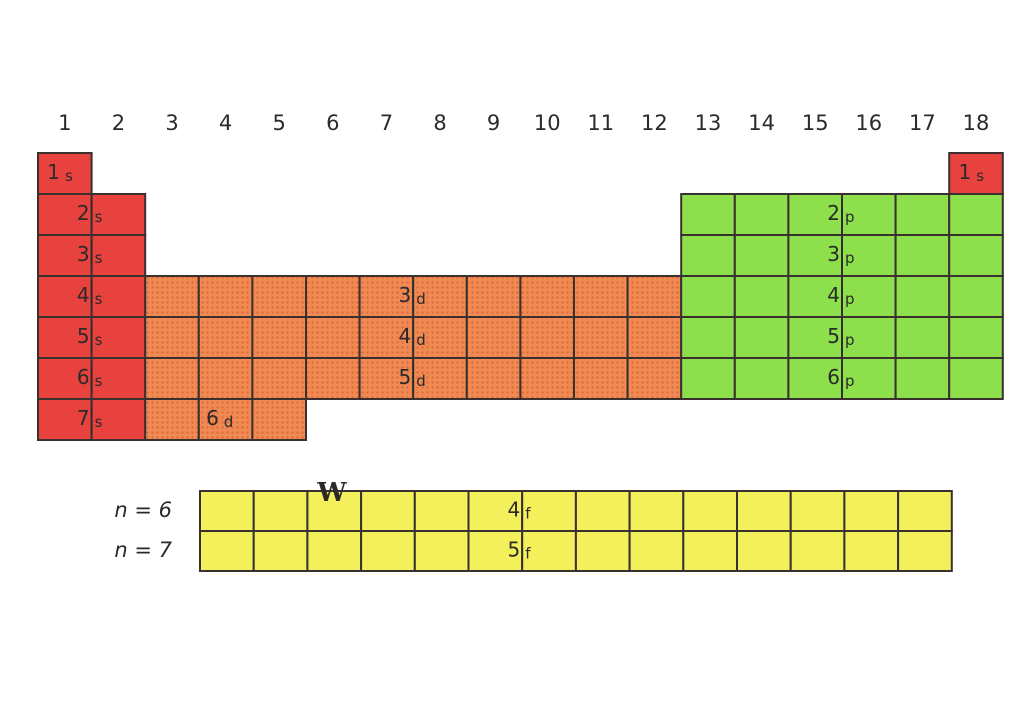 The image size is (1024, 702). Describe the element at coordinates (439, 123) in the screenshot. I see `group-number: 8` at that location.